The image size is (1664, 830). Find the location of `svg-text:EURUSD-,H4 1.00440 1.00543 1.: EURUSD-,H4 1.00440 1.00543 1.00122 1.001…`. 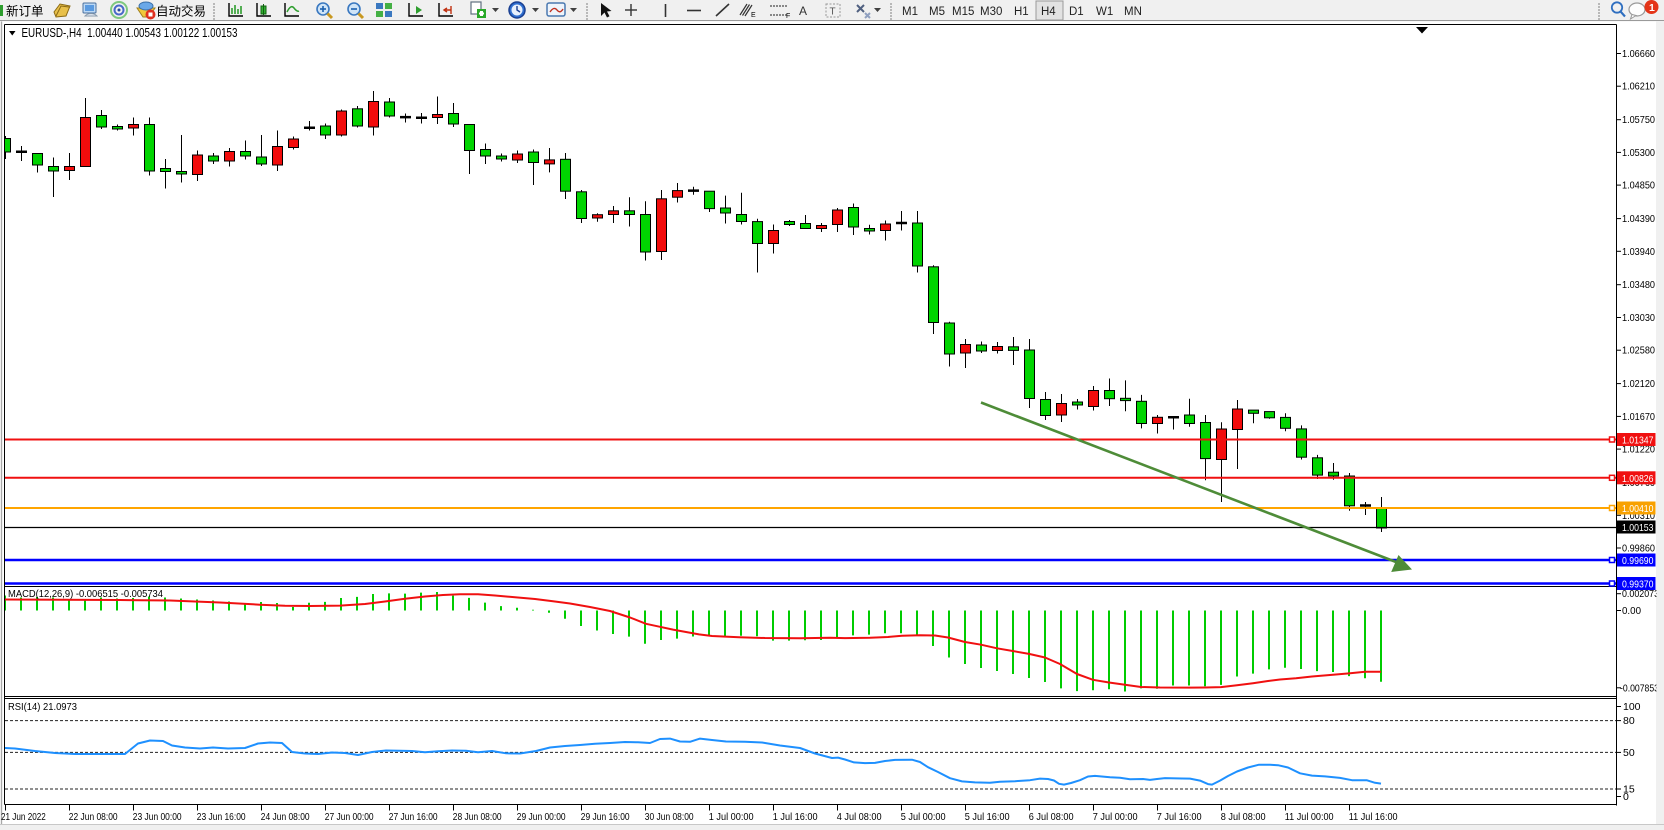

svg-text:EURUSD-,H4 1.00440 1.00543 1.: EURUSD-,H4 1.00440 1.00543 1.00122 1.001… is located at coordinates (130, 33).